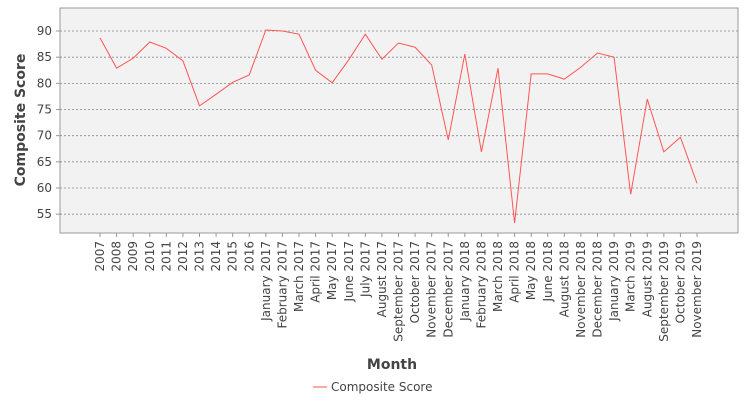 The width and height of the screenshot is (750, 400). Describe the element at coordinates (392, 365) in the screenshot. I see `x-axis-title: Month` at that location.